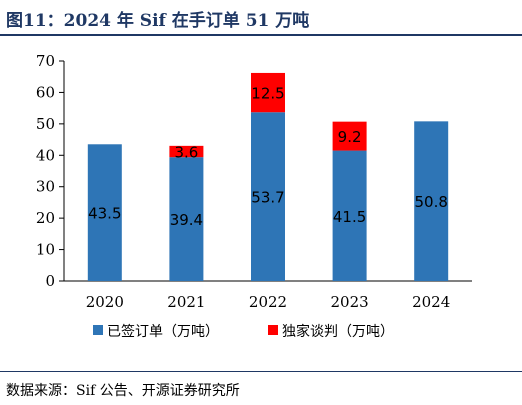 This screenshot has height=405, width=522. What do you see at coordinates (338, 331) in the screenshot?
I see `legend-label: 独家谈判（万吨）` at bounding box center [338, 331].